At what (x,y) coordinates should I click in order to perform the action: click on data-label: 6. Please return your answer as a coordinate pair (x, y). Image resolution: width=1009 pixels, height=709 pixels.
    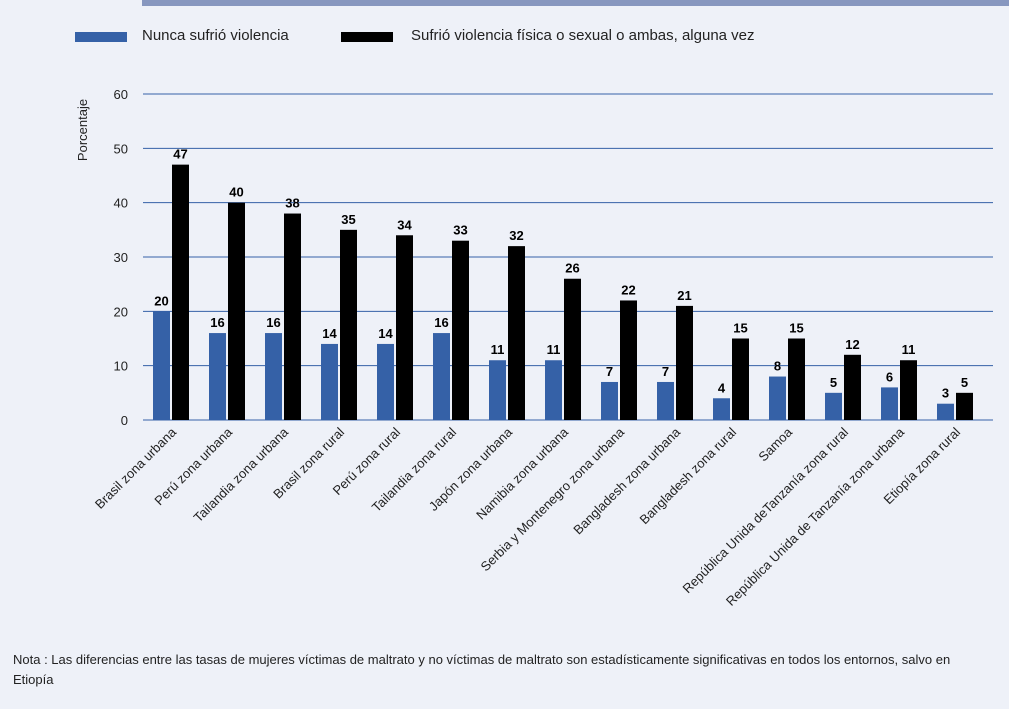
    Looking at the image, I should click on (889, 376).